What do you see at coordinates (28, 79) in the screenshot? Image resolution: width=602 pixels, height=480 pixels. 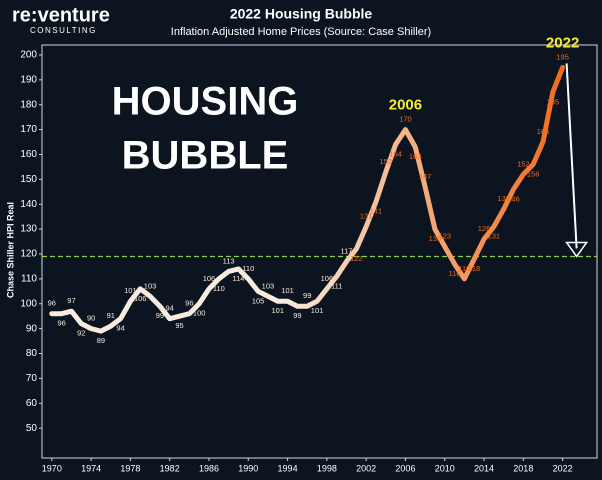 I see `y-tick-label: 190` at bounding box center [28, 79].